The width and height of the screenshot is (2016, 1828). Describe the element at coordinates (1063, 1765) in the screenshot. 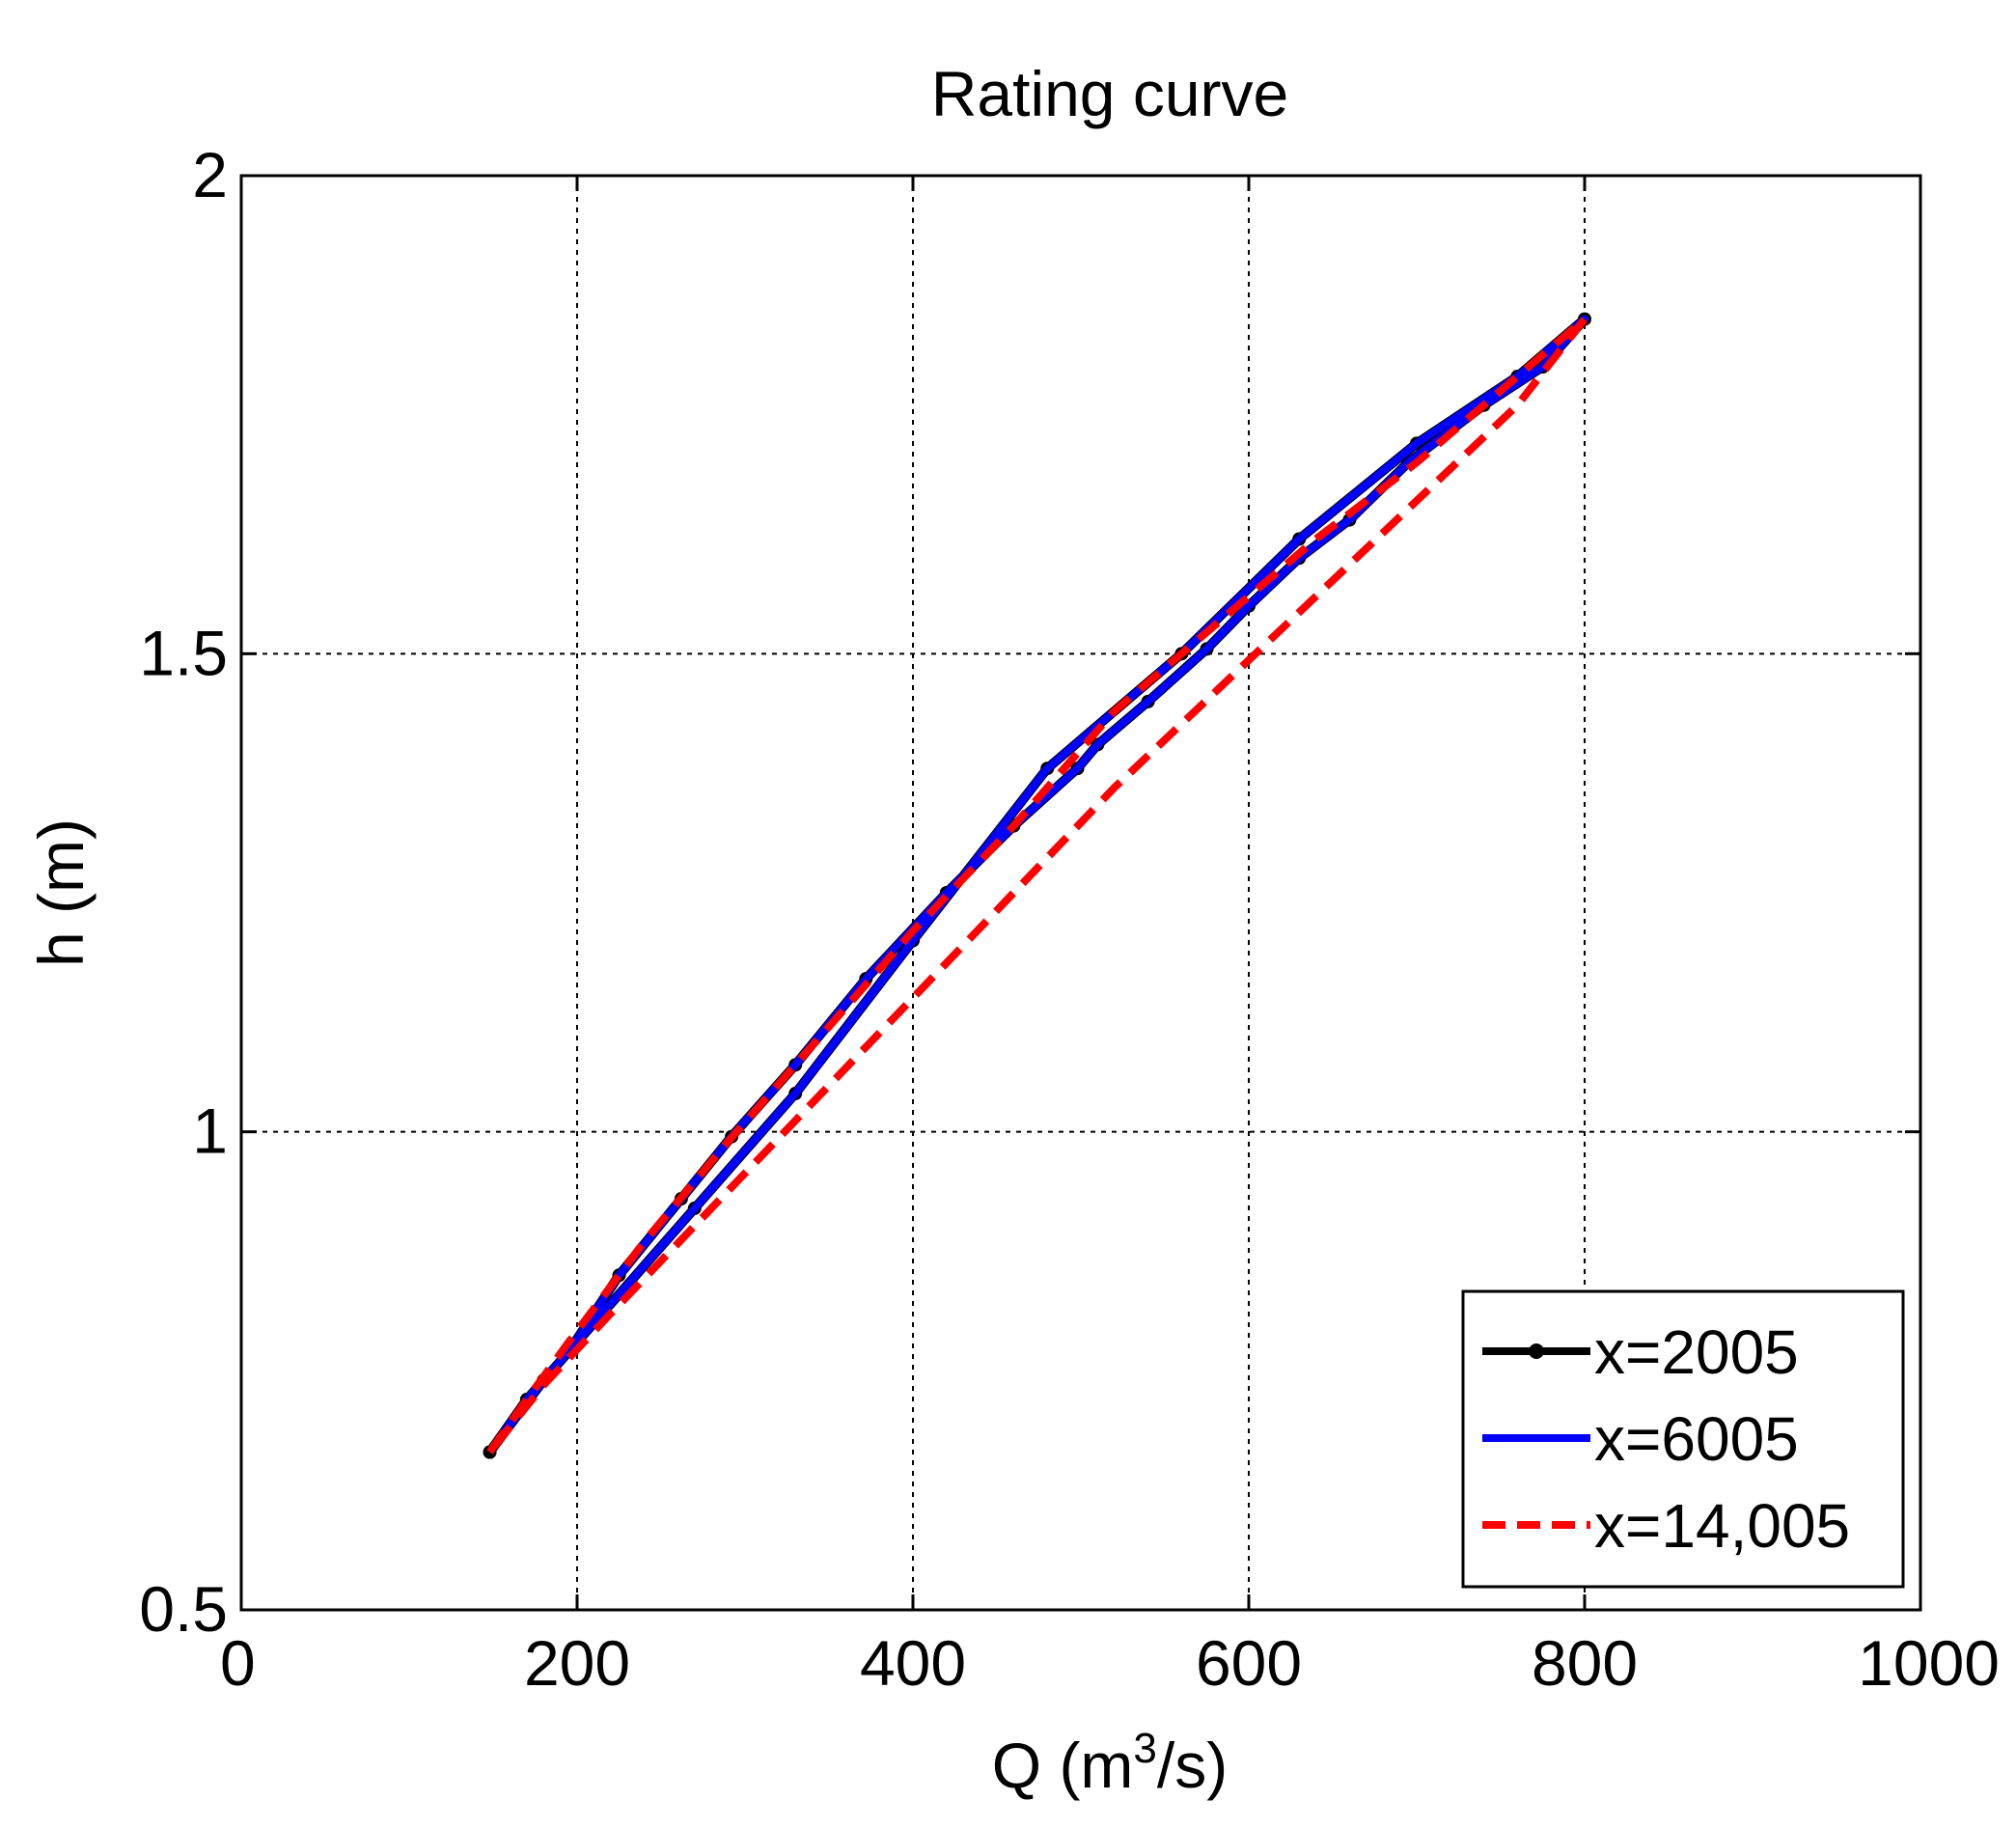

I see `x-axis-label-prefix: Q (m` at that location.